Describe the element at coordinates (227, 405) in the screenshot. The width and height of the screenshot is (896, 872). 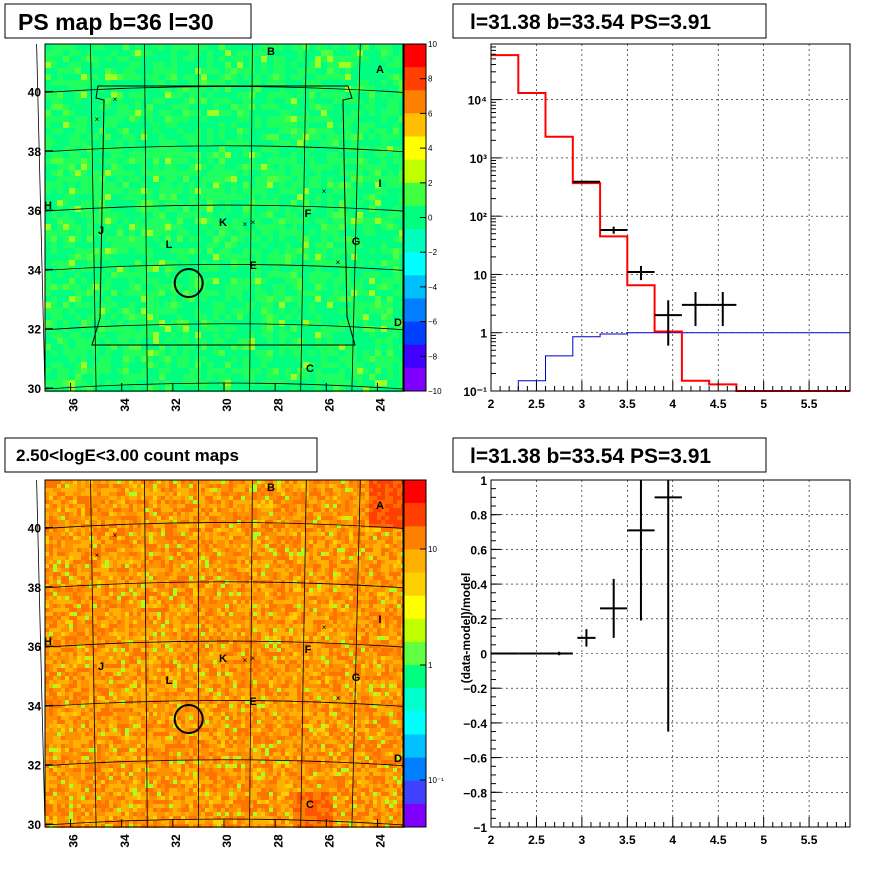
I see `x-tick-label: 30` at that location.